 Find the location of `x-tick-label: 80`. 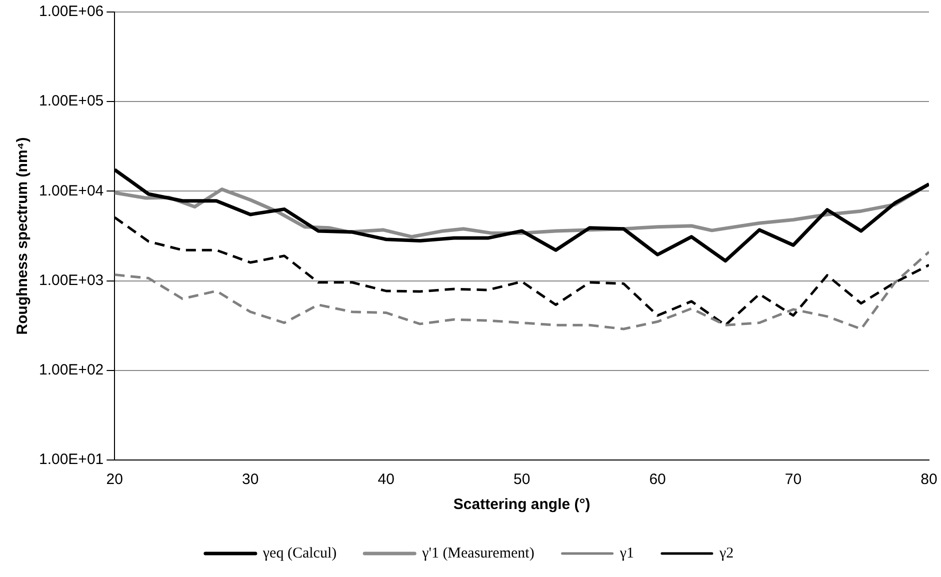

x-tick-label: 80 is located at coordinates (929, 479).